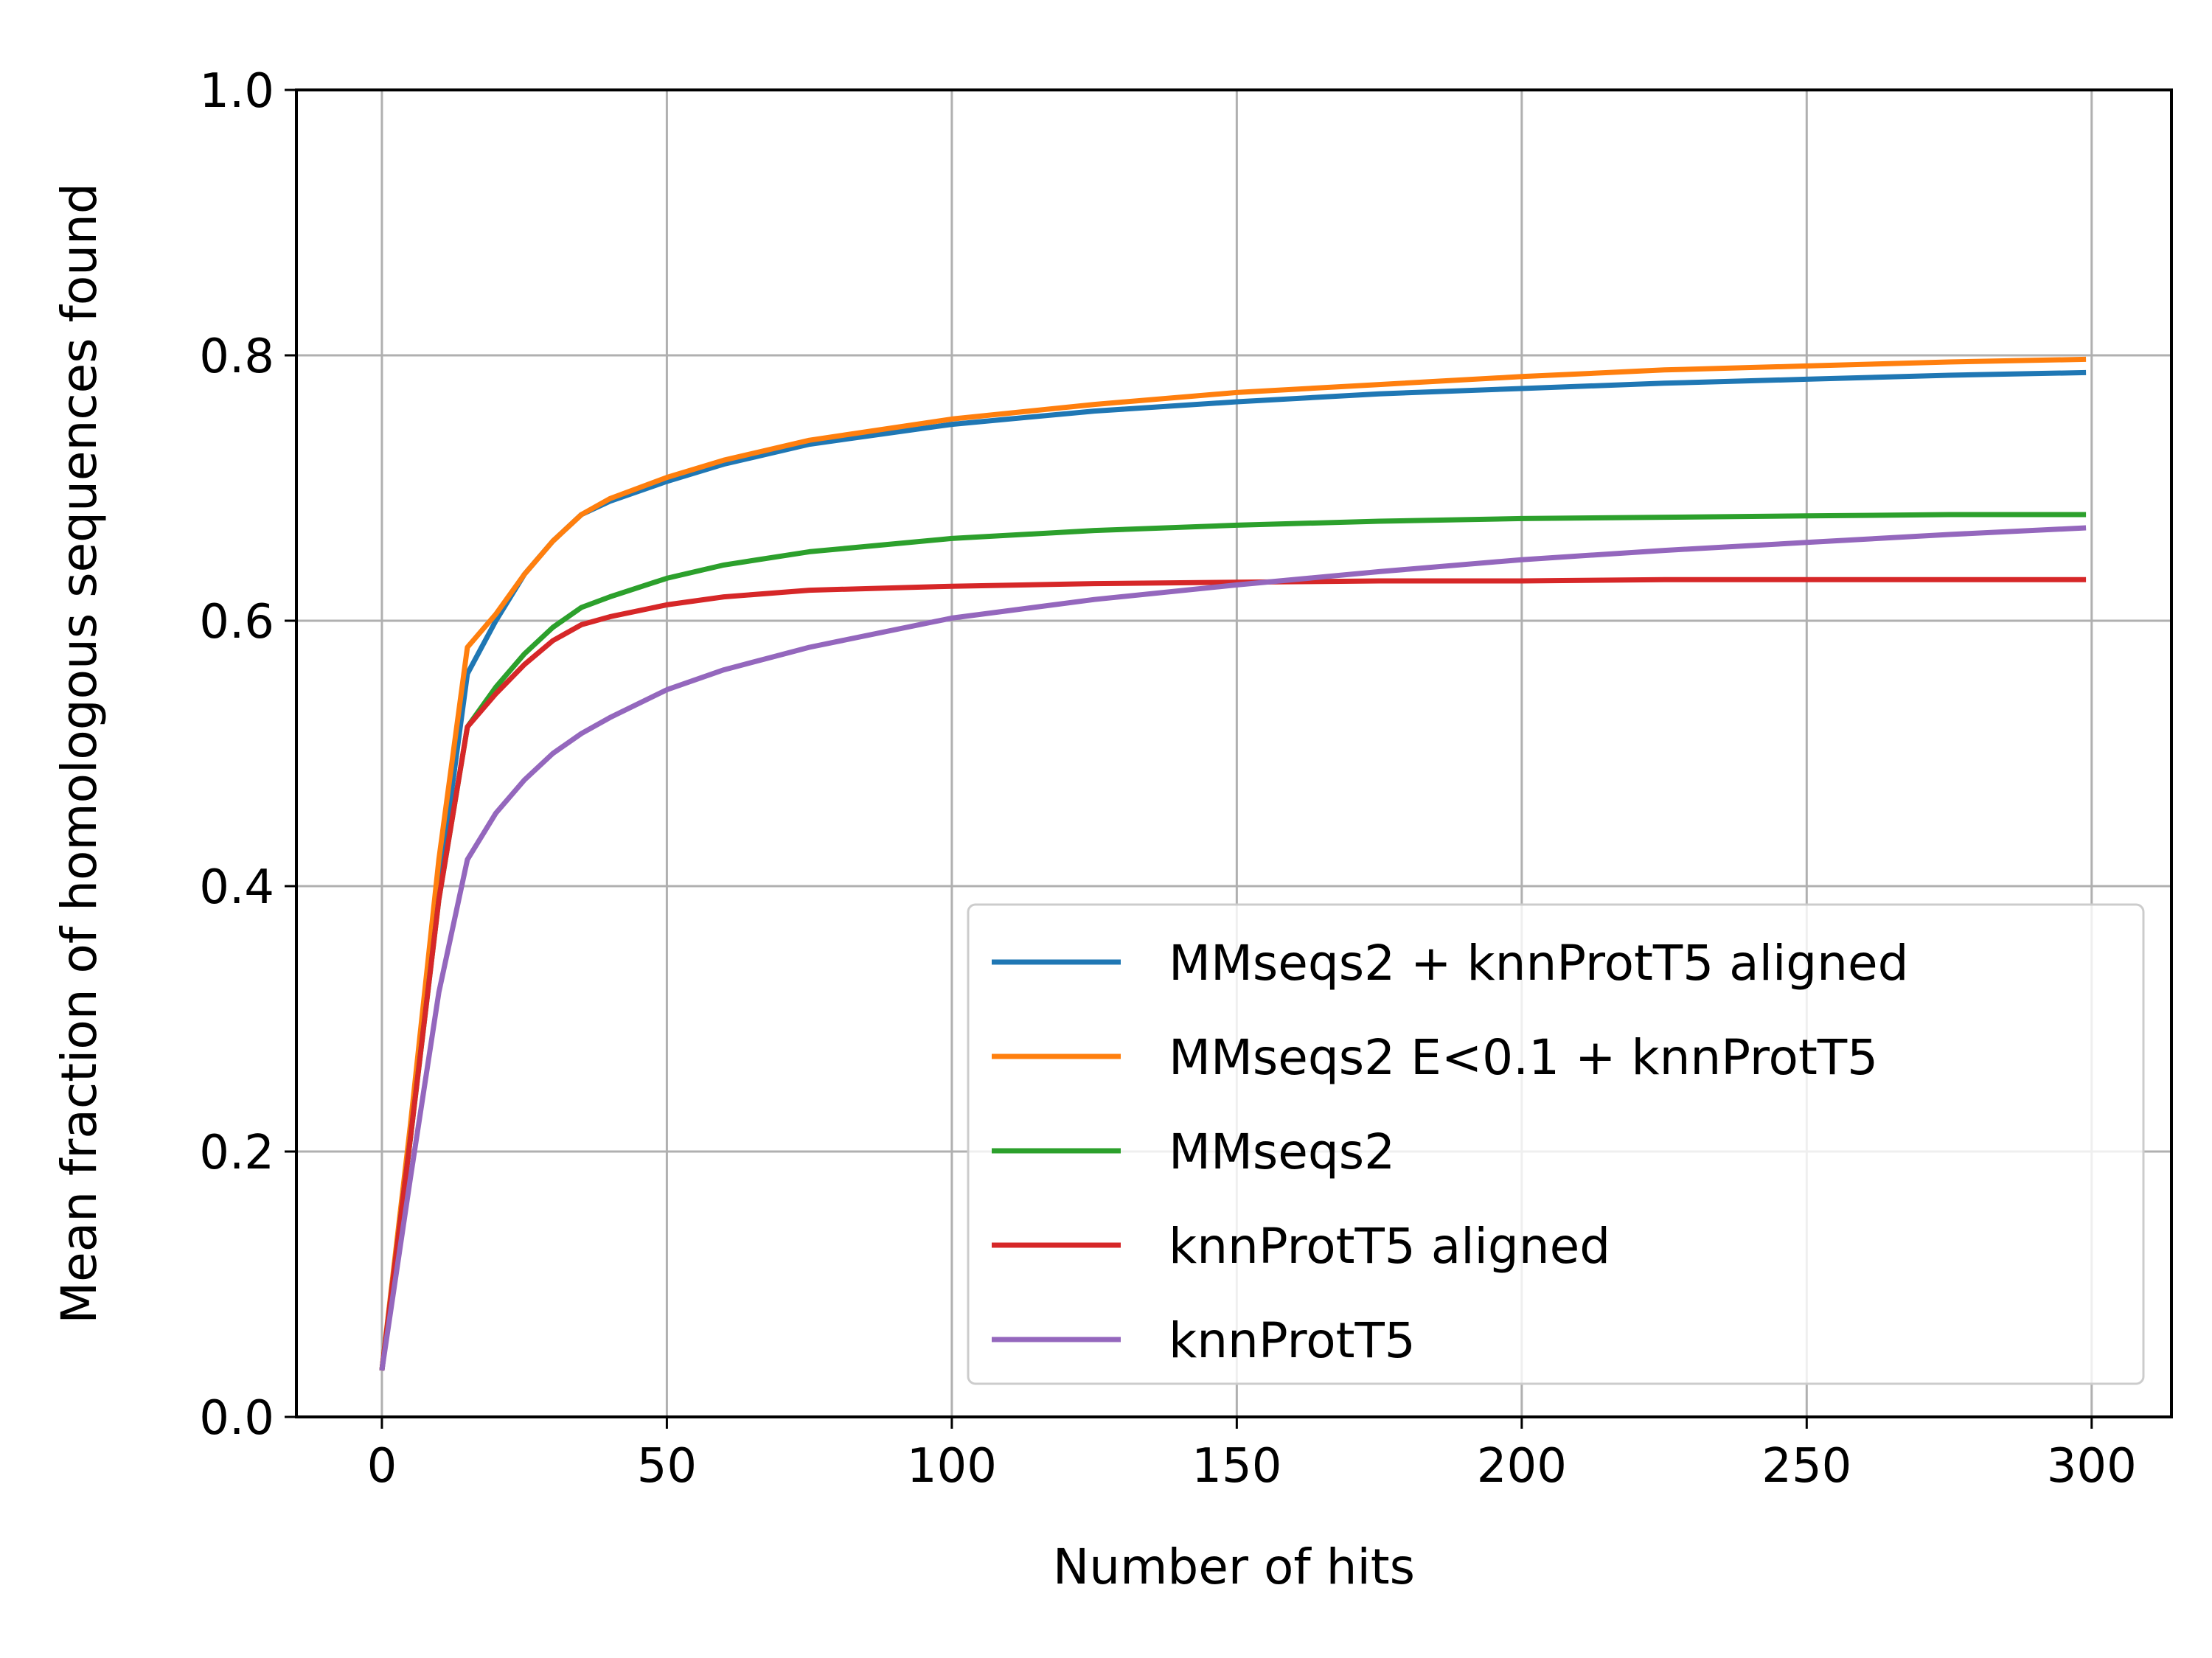 The height and width of the screenshot is (1658, 2212). Describe the element at coordinates (1234, 1567) in the screenshot. I see `x-axis-label: Number of hits` at that location.